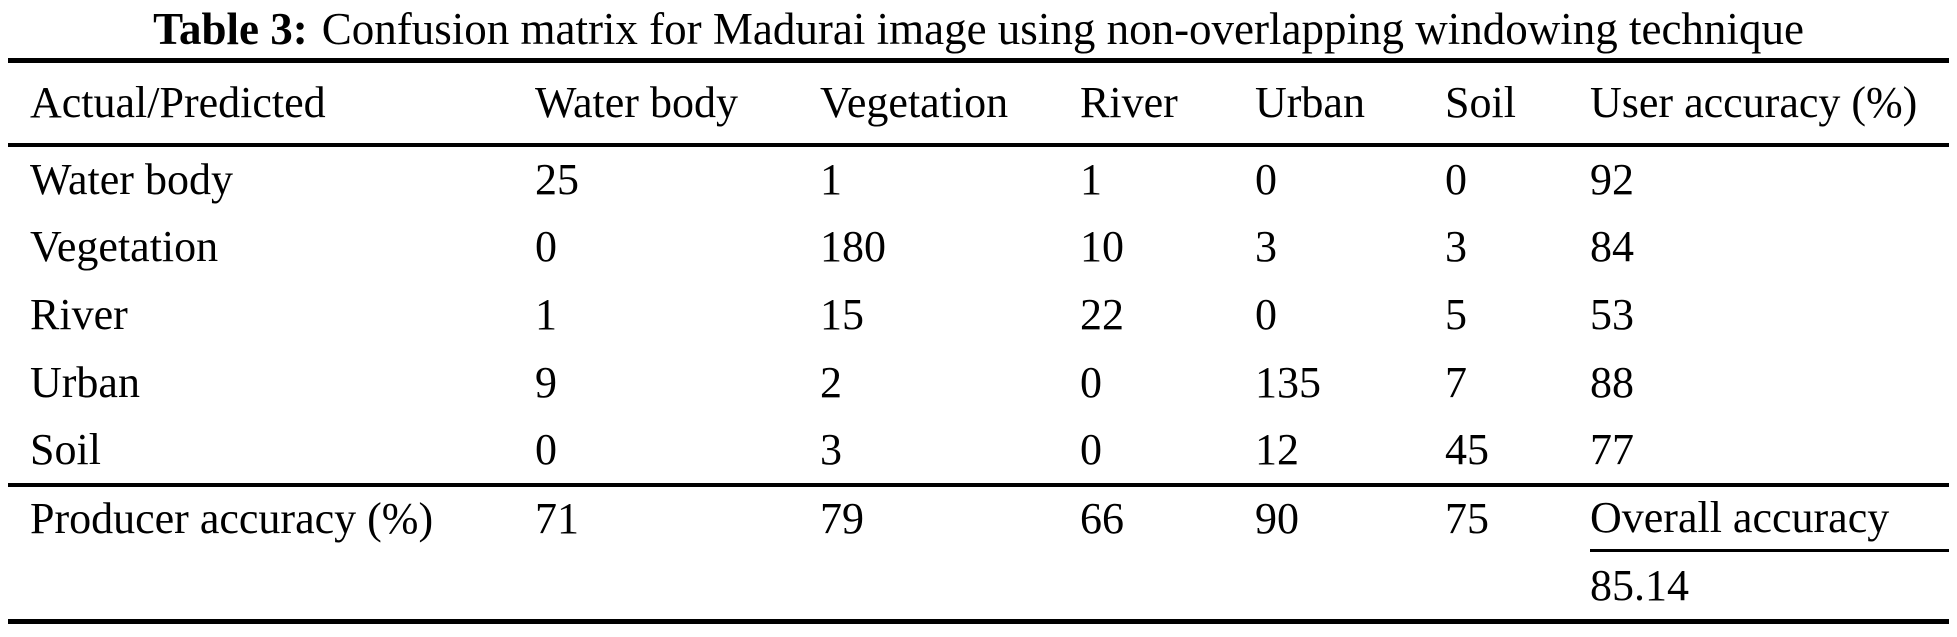 The width and height of the screenshot is (1957, 637). I want to click on column-header-water-body: Water body, so click(636, 103).